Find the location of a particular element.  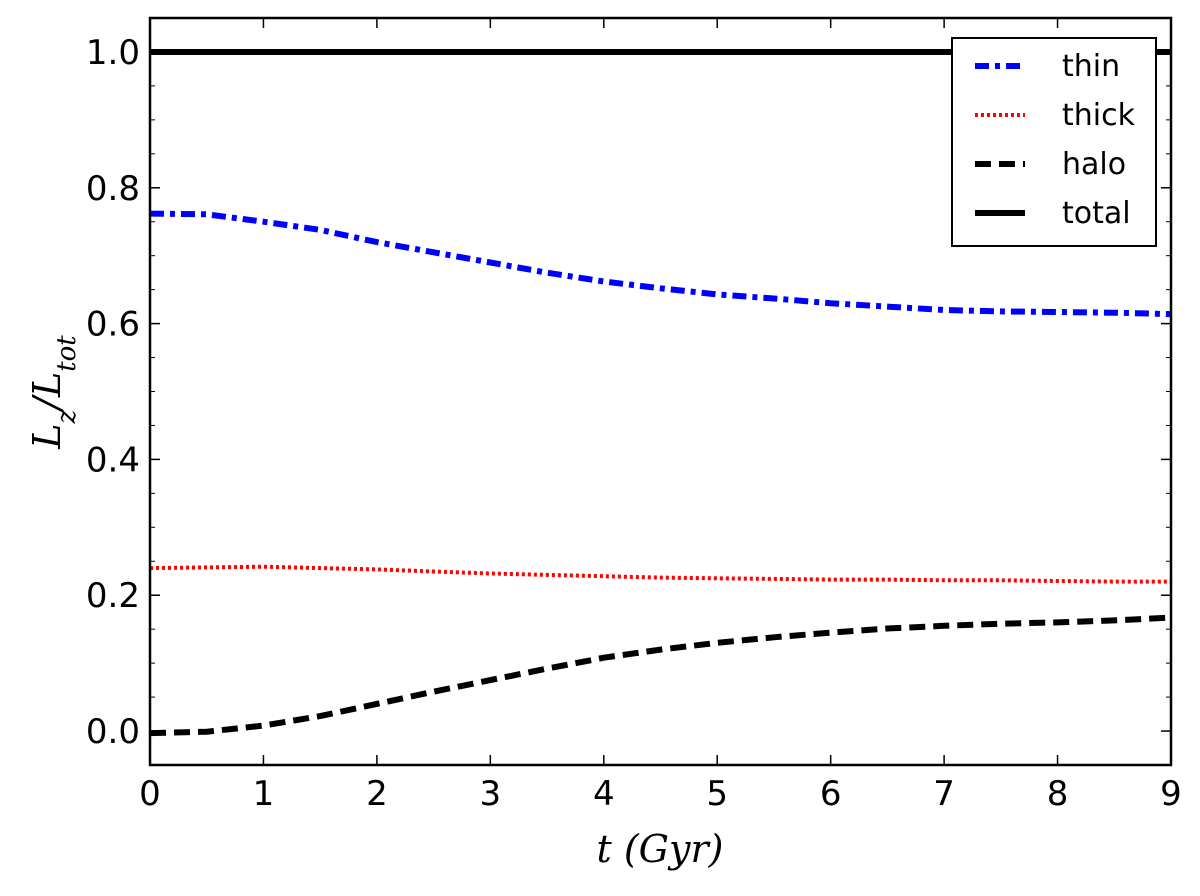

y-axis-label: Lz/Ltot is located at coordinates (53, 392).